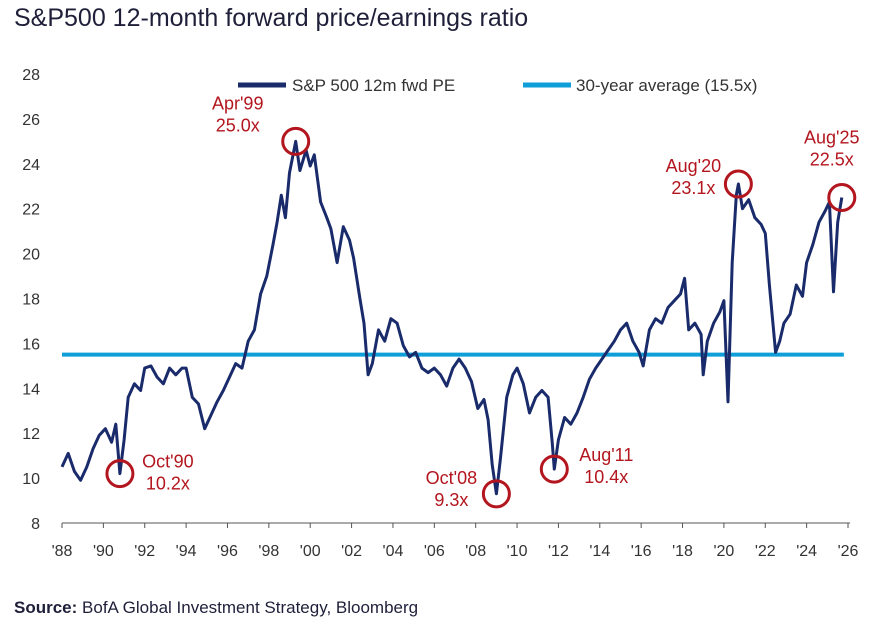 This screenshot has height=630, width=894. Describe the element at coordinates (62, 551) in the screenshot. I see `x-tick-label: '88` at that location.